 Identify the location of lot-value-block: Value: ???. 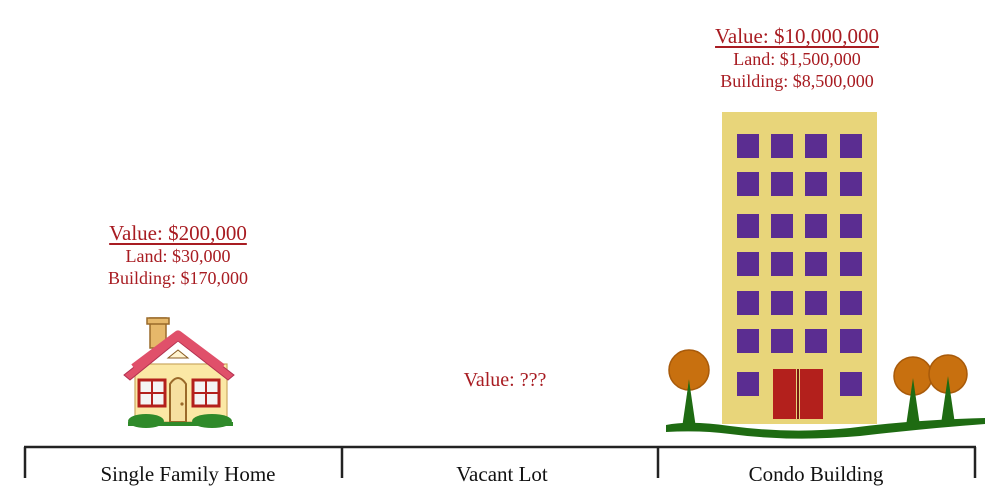
(505, 380).